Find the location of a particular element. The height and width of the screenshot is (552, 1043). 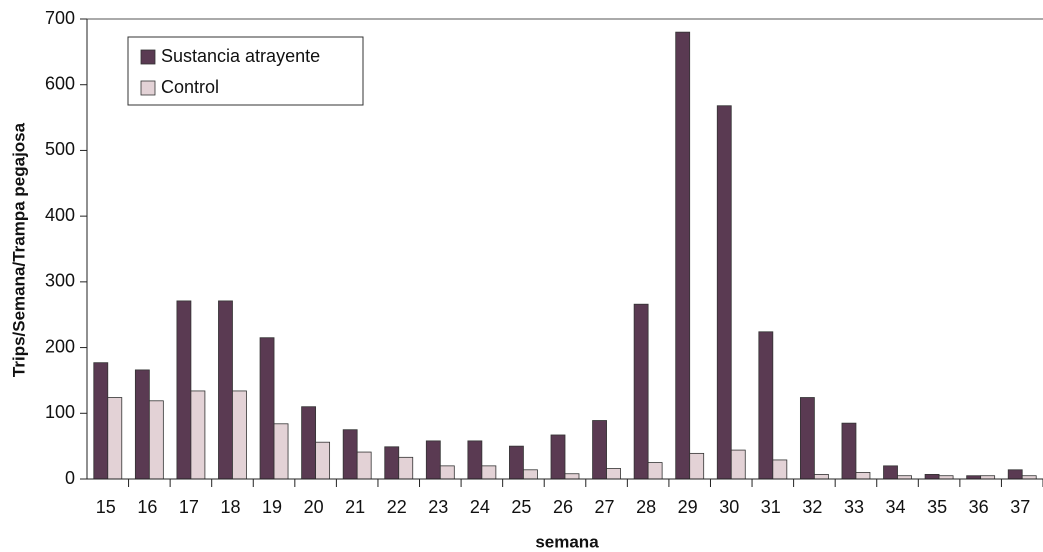

y-tick-label: 0 is located at coordinates (70, 478).